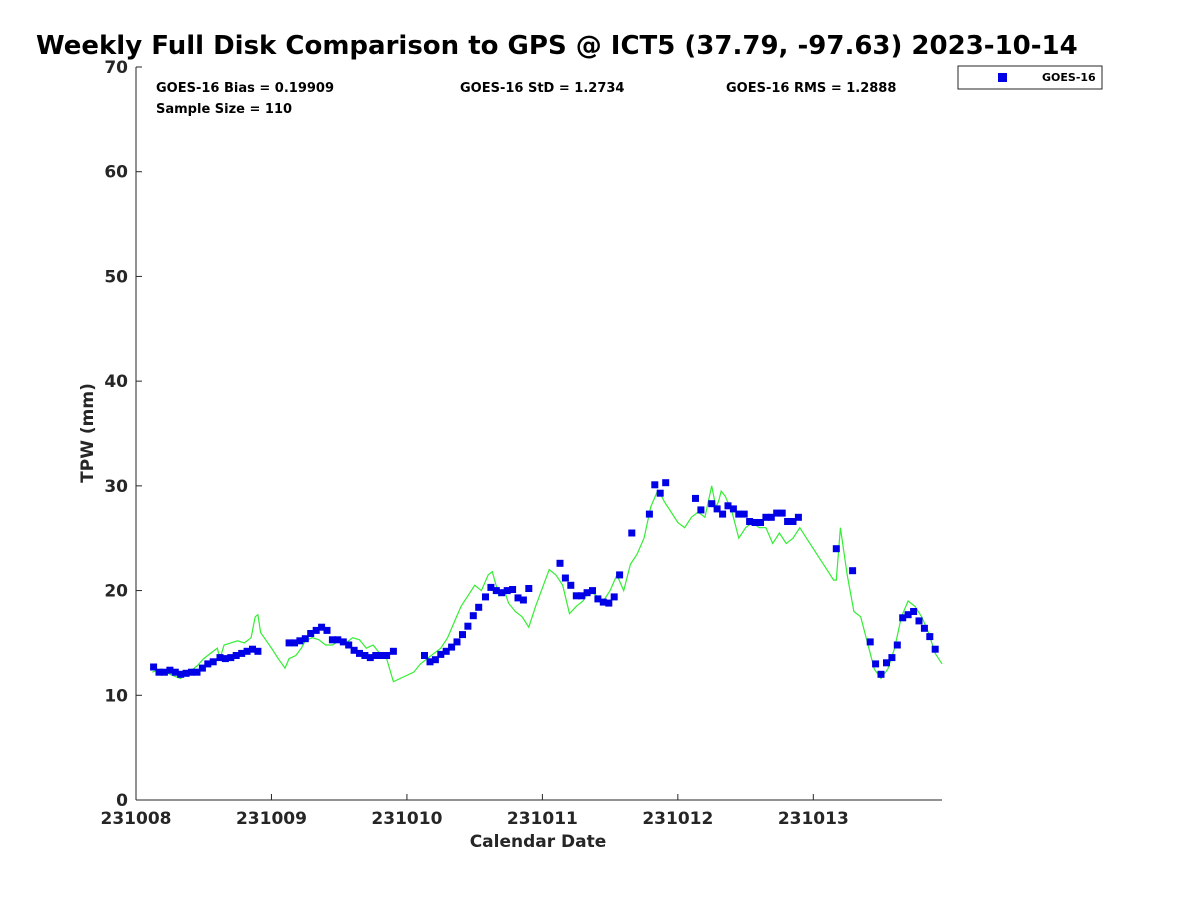 The image size is (1200, 900). I want to click on x-tick-label: 231011, so click(542, 819).